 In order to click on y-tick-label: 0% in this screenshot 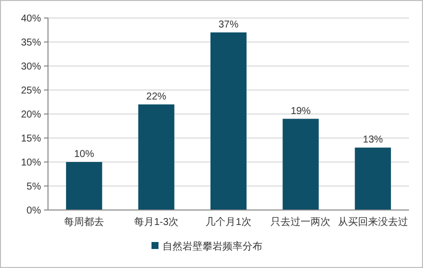, I will do `click(34, 211)`.